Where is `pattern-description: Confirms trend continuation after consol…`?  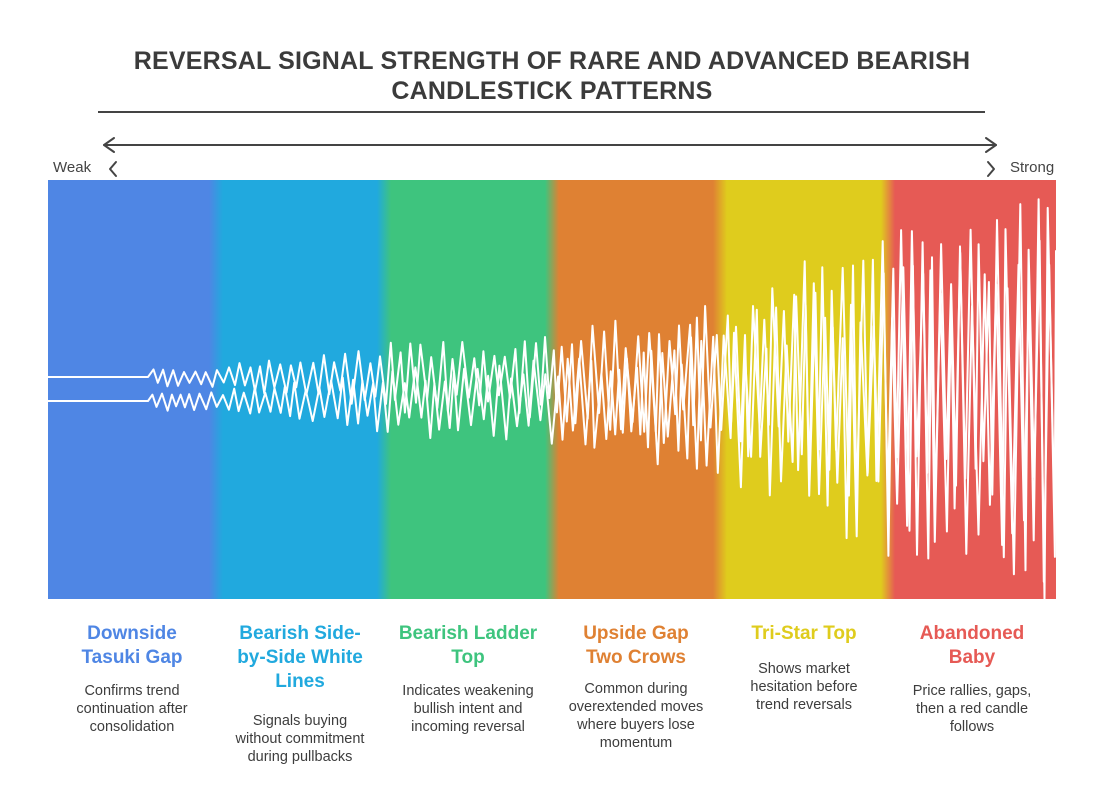 pattern-description: Confirms trend continuation after consol… is located at coordinates (132, 709).